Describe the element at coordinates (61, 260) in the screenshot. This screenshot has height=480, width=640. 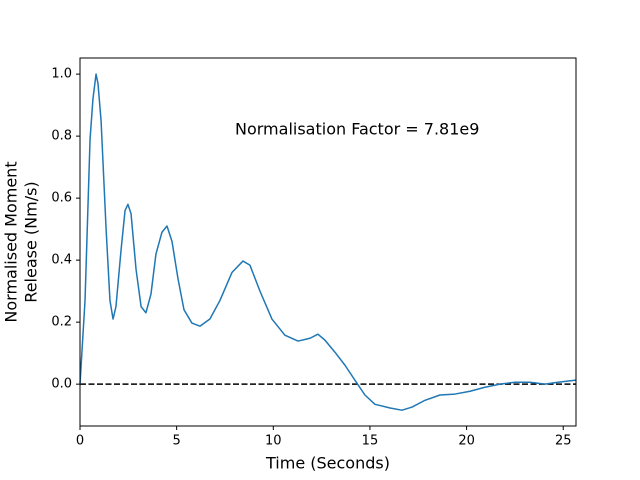
I see `y-tick-label: 0.4` at that location.